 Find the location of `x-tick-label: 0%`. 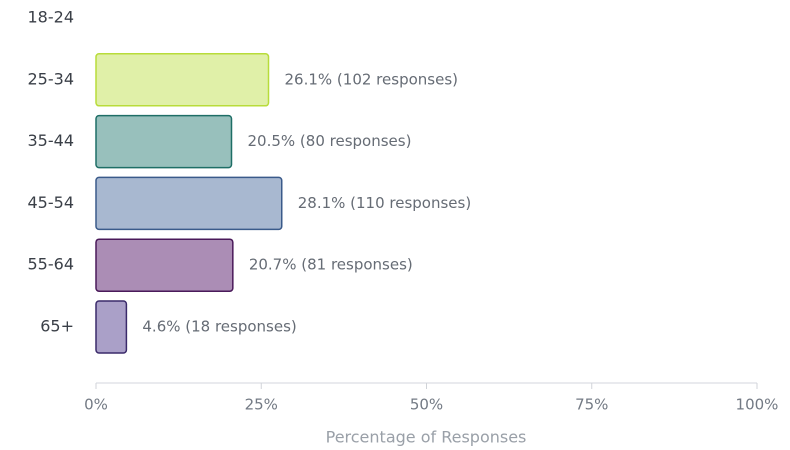

x-tick-label: 0% is located at coordinates (96, 405).